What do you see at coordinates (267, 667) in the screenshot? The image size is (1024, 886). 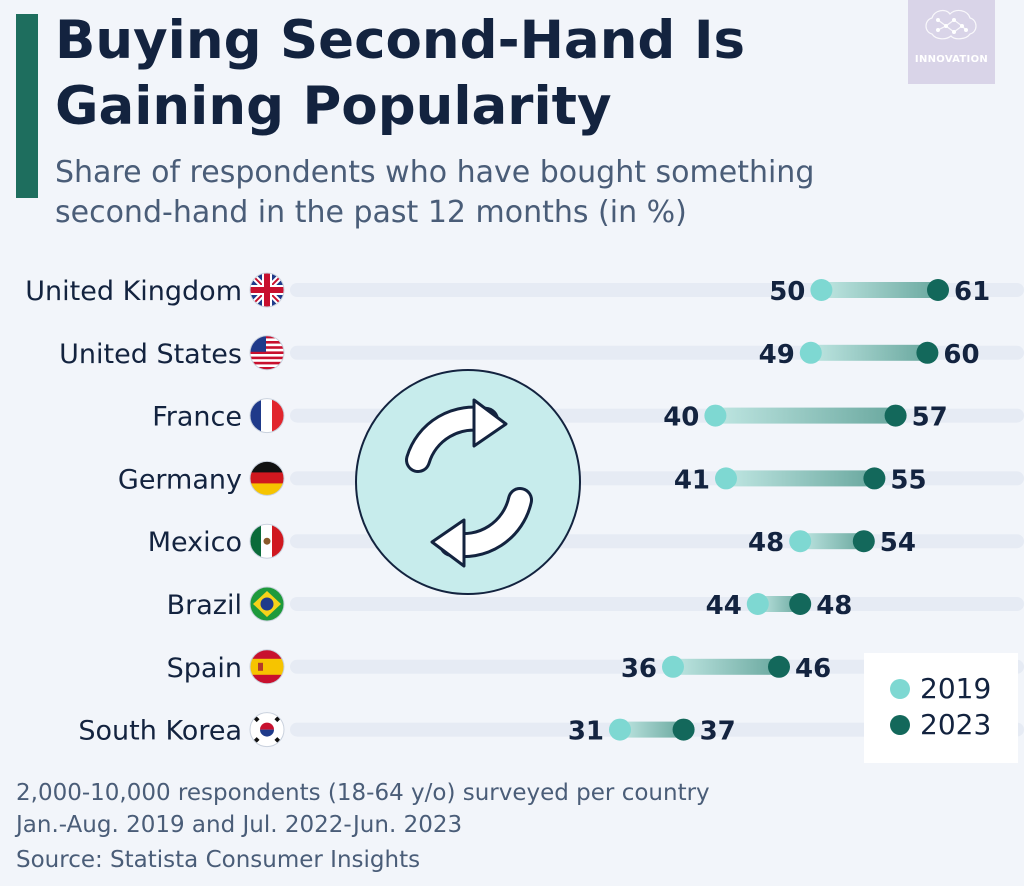 I see `spain-flag-icon` at bounding box center [267, 667].